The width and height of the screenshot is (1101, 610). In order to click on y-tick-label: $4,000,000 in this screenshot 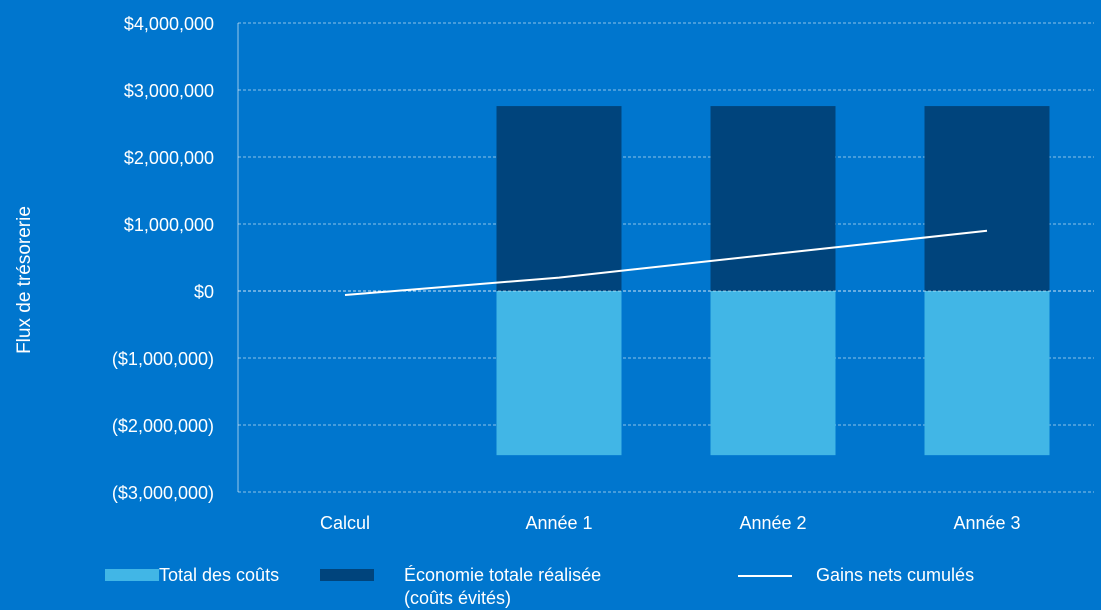, I will do `click(169, 24)`.